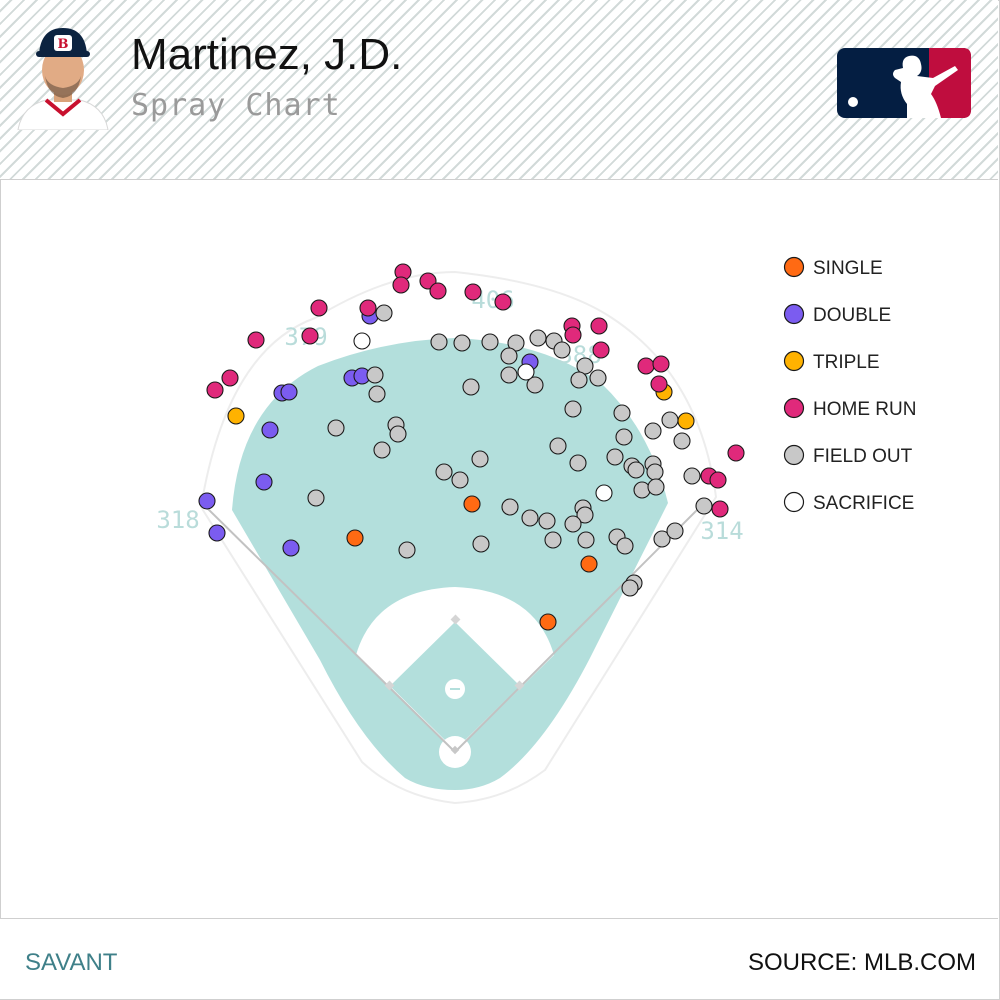 This screenshot has width=1000, height=1000. Describe the element at coordinates (904, 83) in the screenshot. I see `mlb-logo-icon` at that location.